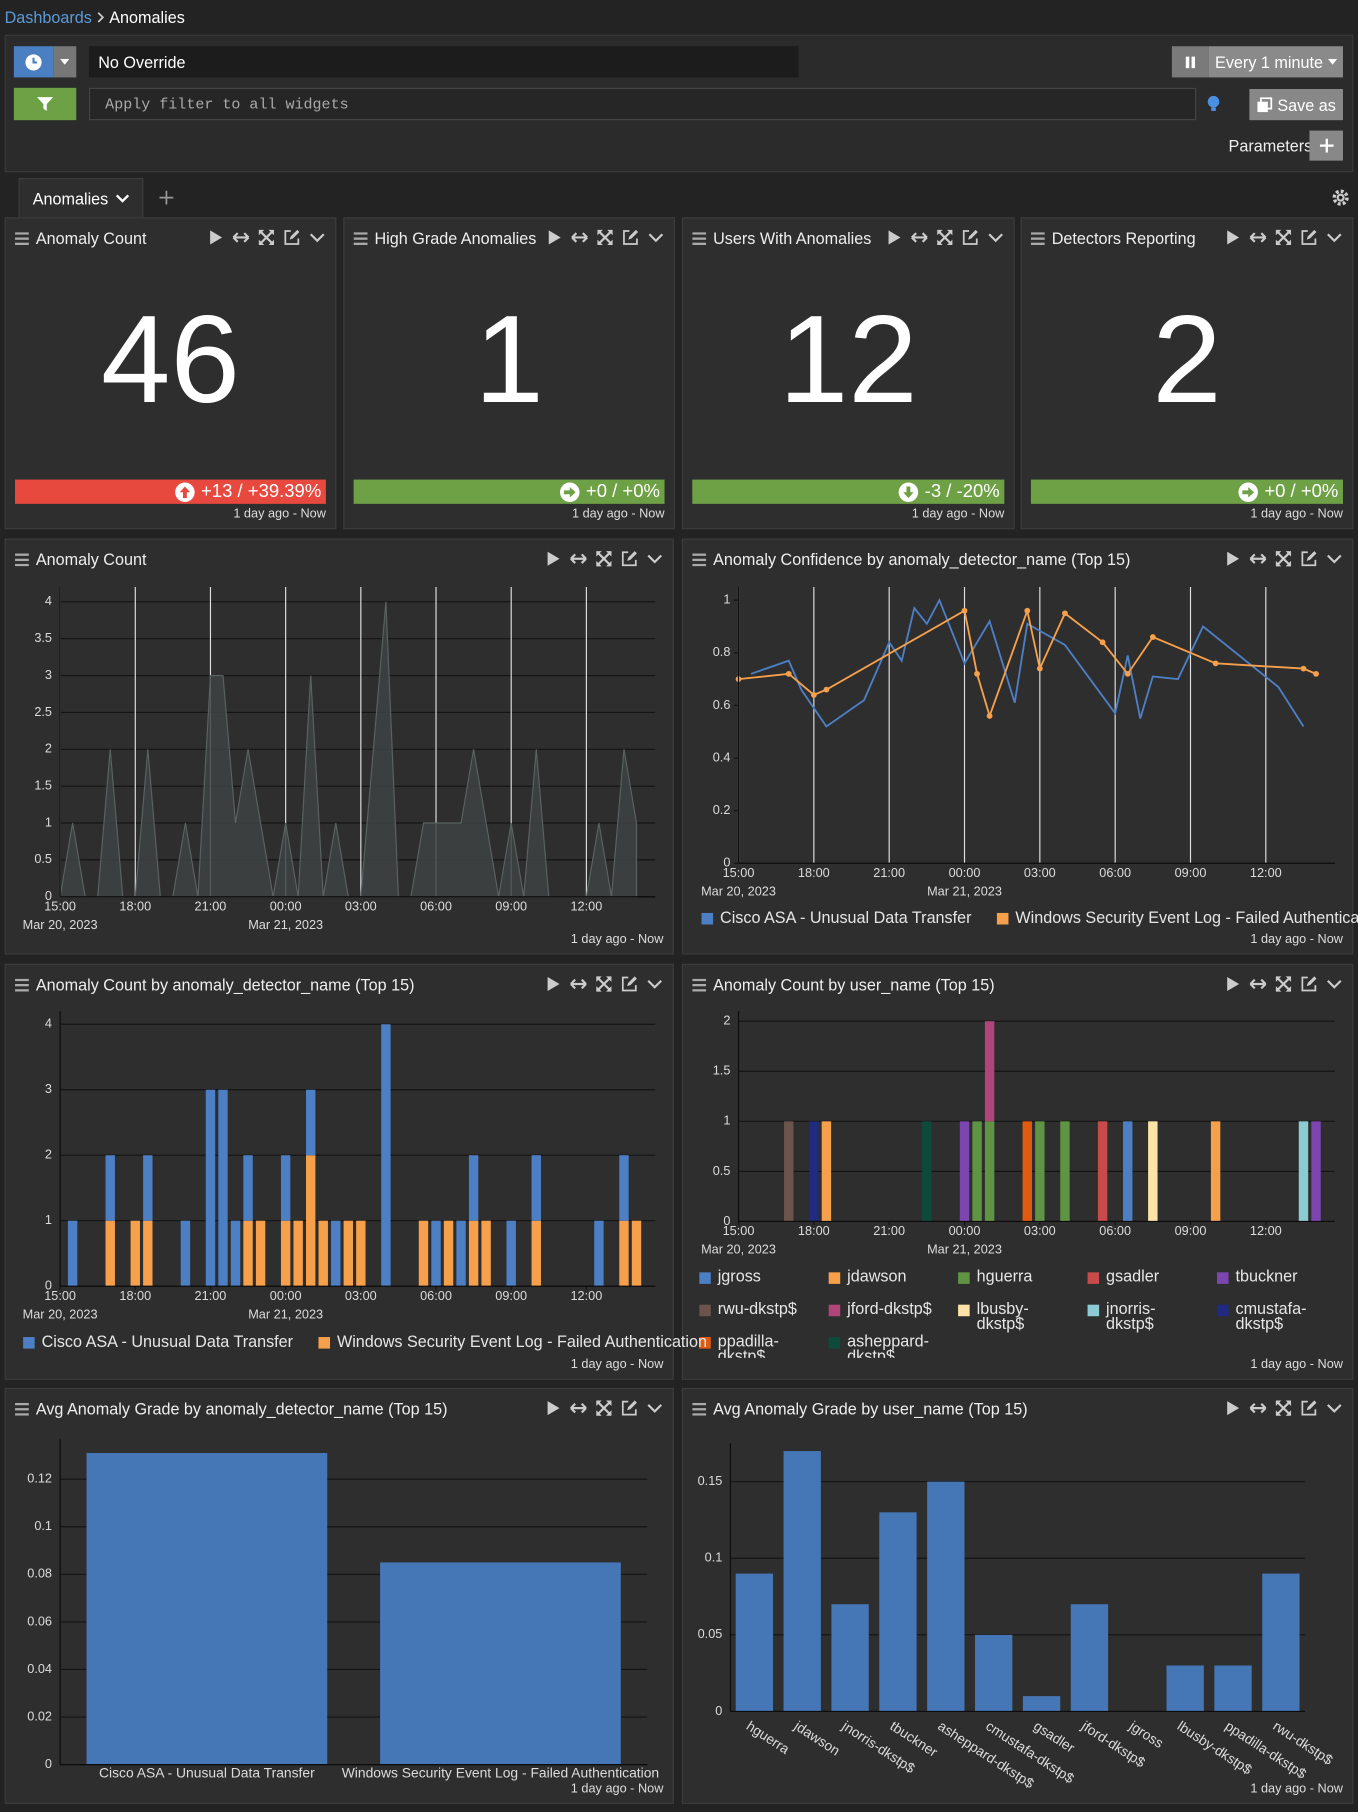 The image size is (1358, 1812). Describe the element at coordinates (1213, 104) in the screenshot. I see `hint-icon` at that location.